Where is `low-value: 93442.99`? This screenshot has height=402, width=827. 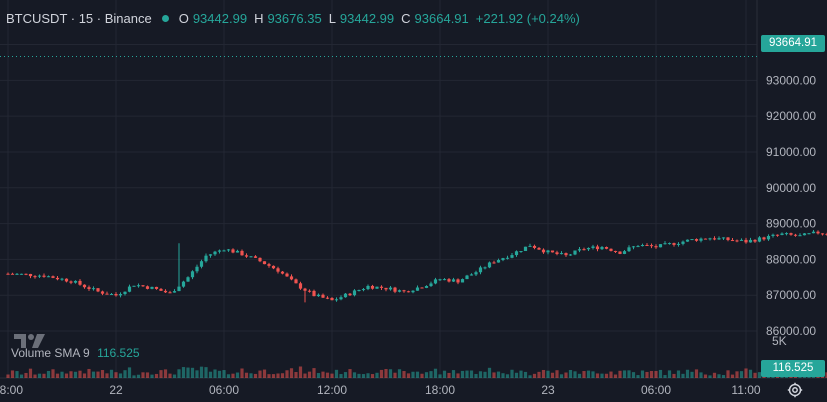 low-value: 93442.99 is located at coordinates (367, 18).